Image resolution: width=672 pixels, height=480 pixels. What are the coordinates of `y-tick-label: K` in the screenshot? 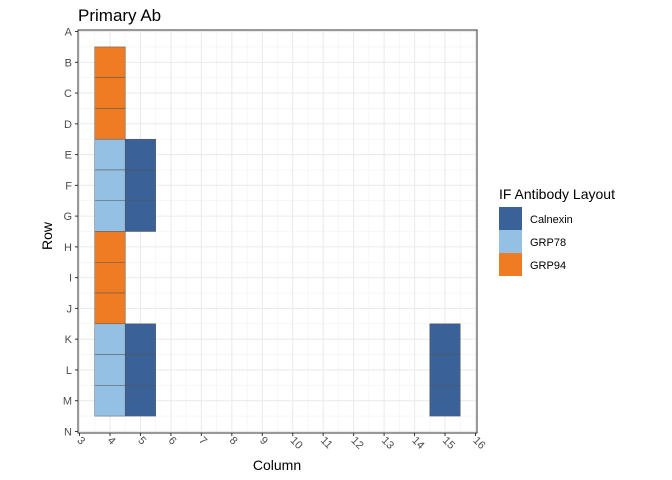 It's located at (69, 340).